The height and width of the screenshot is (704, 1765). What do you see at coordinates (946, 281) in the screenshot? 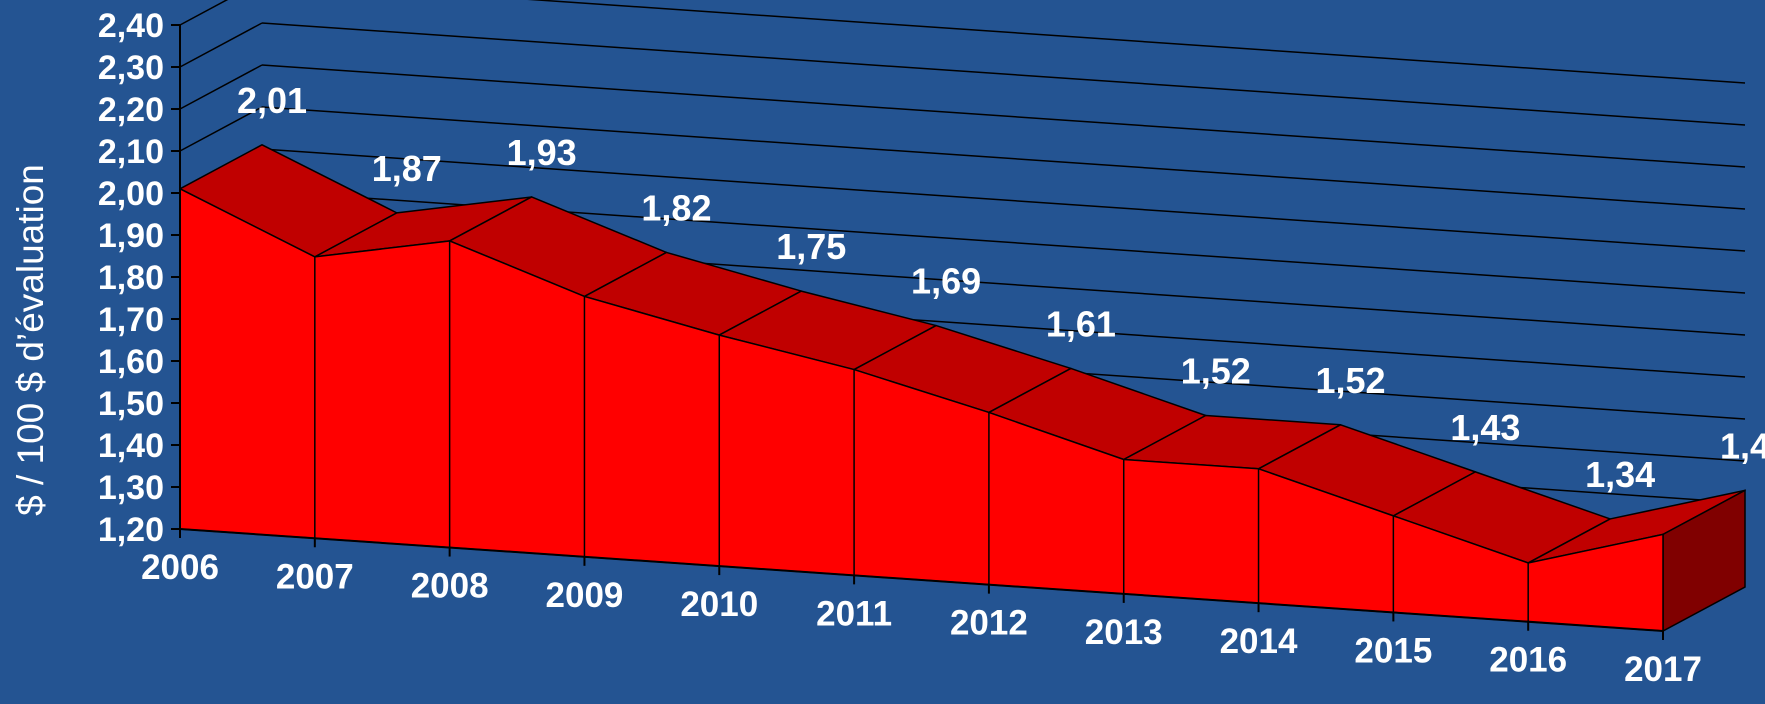
I see `data-label: 1,69` at bounding box center [946, 281].